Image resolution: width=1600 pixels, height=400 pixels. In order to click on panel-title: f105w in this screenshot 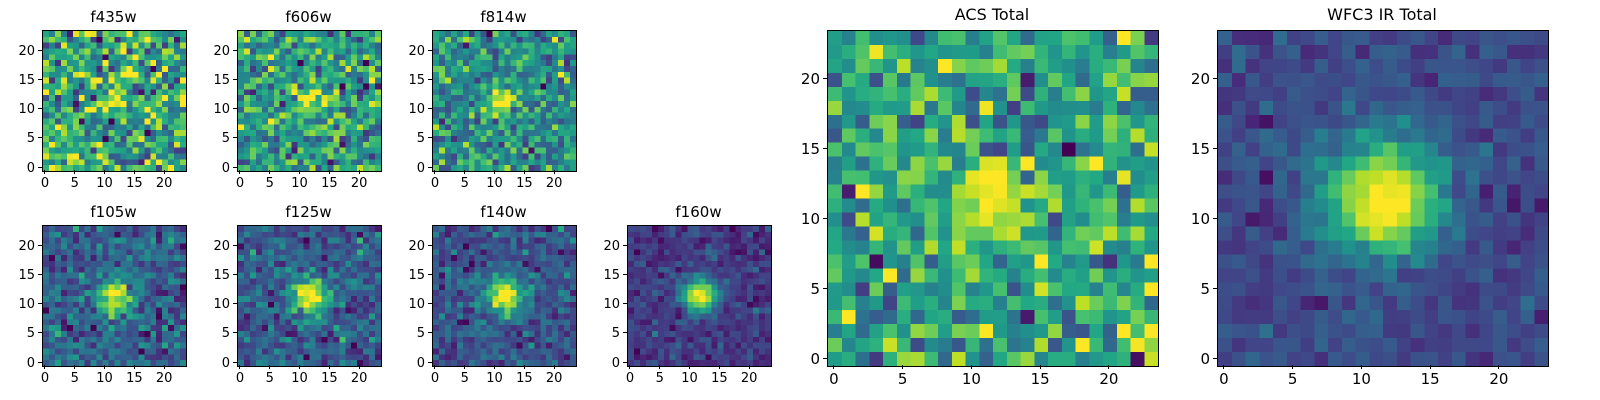, I will do `click(113, 212)`.